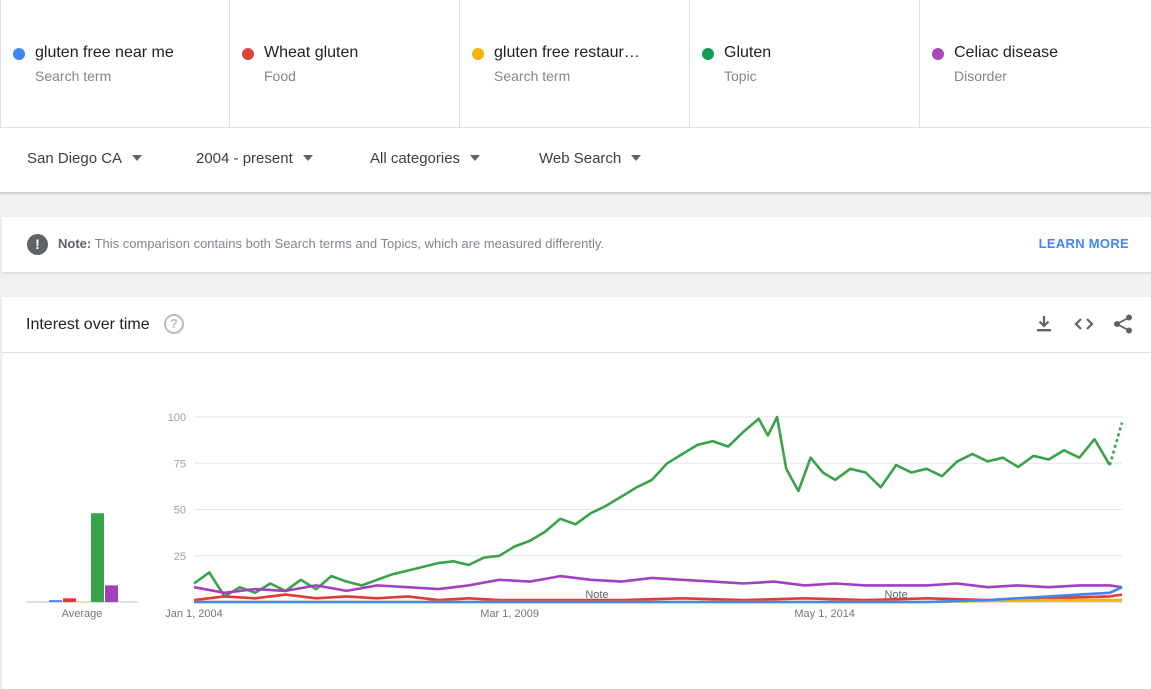 This screenshot has height=689, width=1151. What do you see at coordinates (174, 324) in the screenshot?
I see `help-icon: ?` at bounding box center [174, 324].